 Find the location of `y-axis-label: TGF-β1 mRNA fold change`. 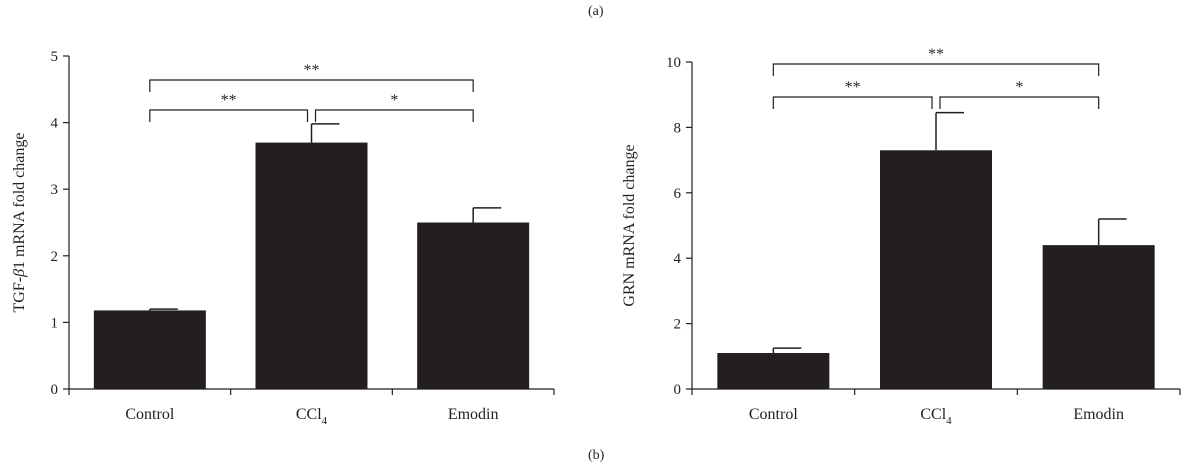

y-axis-label: TGF-β1 mRNA fold change is located at coordinates (19, 223).